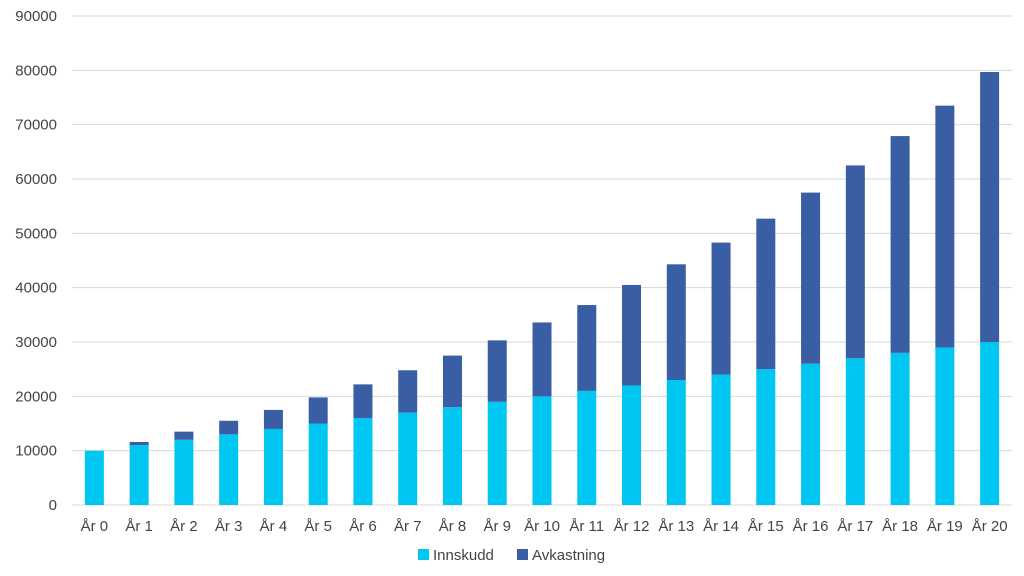  I want to click on x-tick-label: År 0, so click(95, 526).